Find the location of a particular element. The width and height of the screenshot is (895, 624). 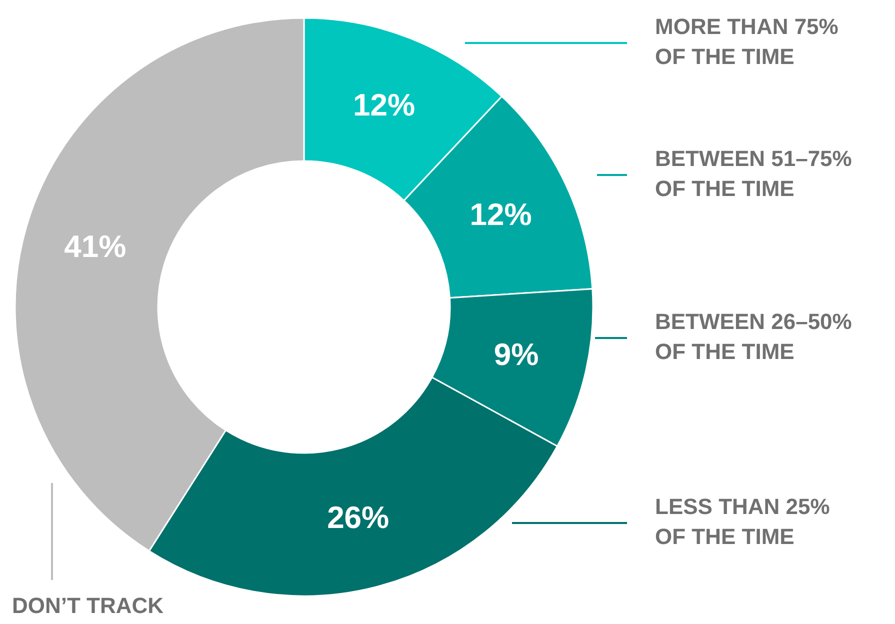

legend-label: MORE THAN 75% OF THE TIME is located at coordinates (746, 41).